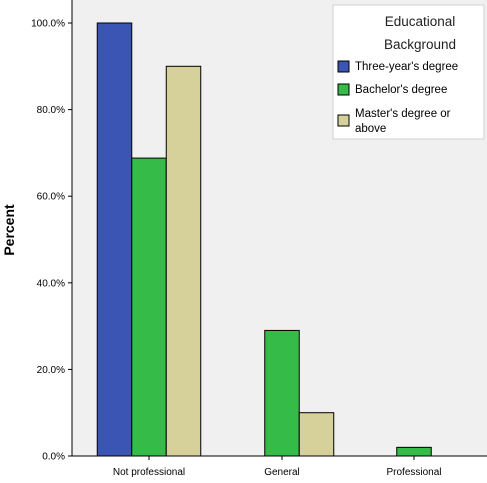 The image size is (487, 483). What do you see at coordinates (403, 114) in the screenshot?
I see `legend-label: Master's degree or` at bounding box center [403, 114].